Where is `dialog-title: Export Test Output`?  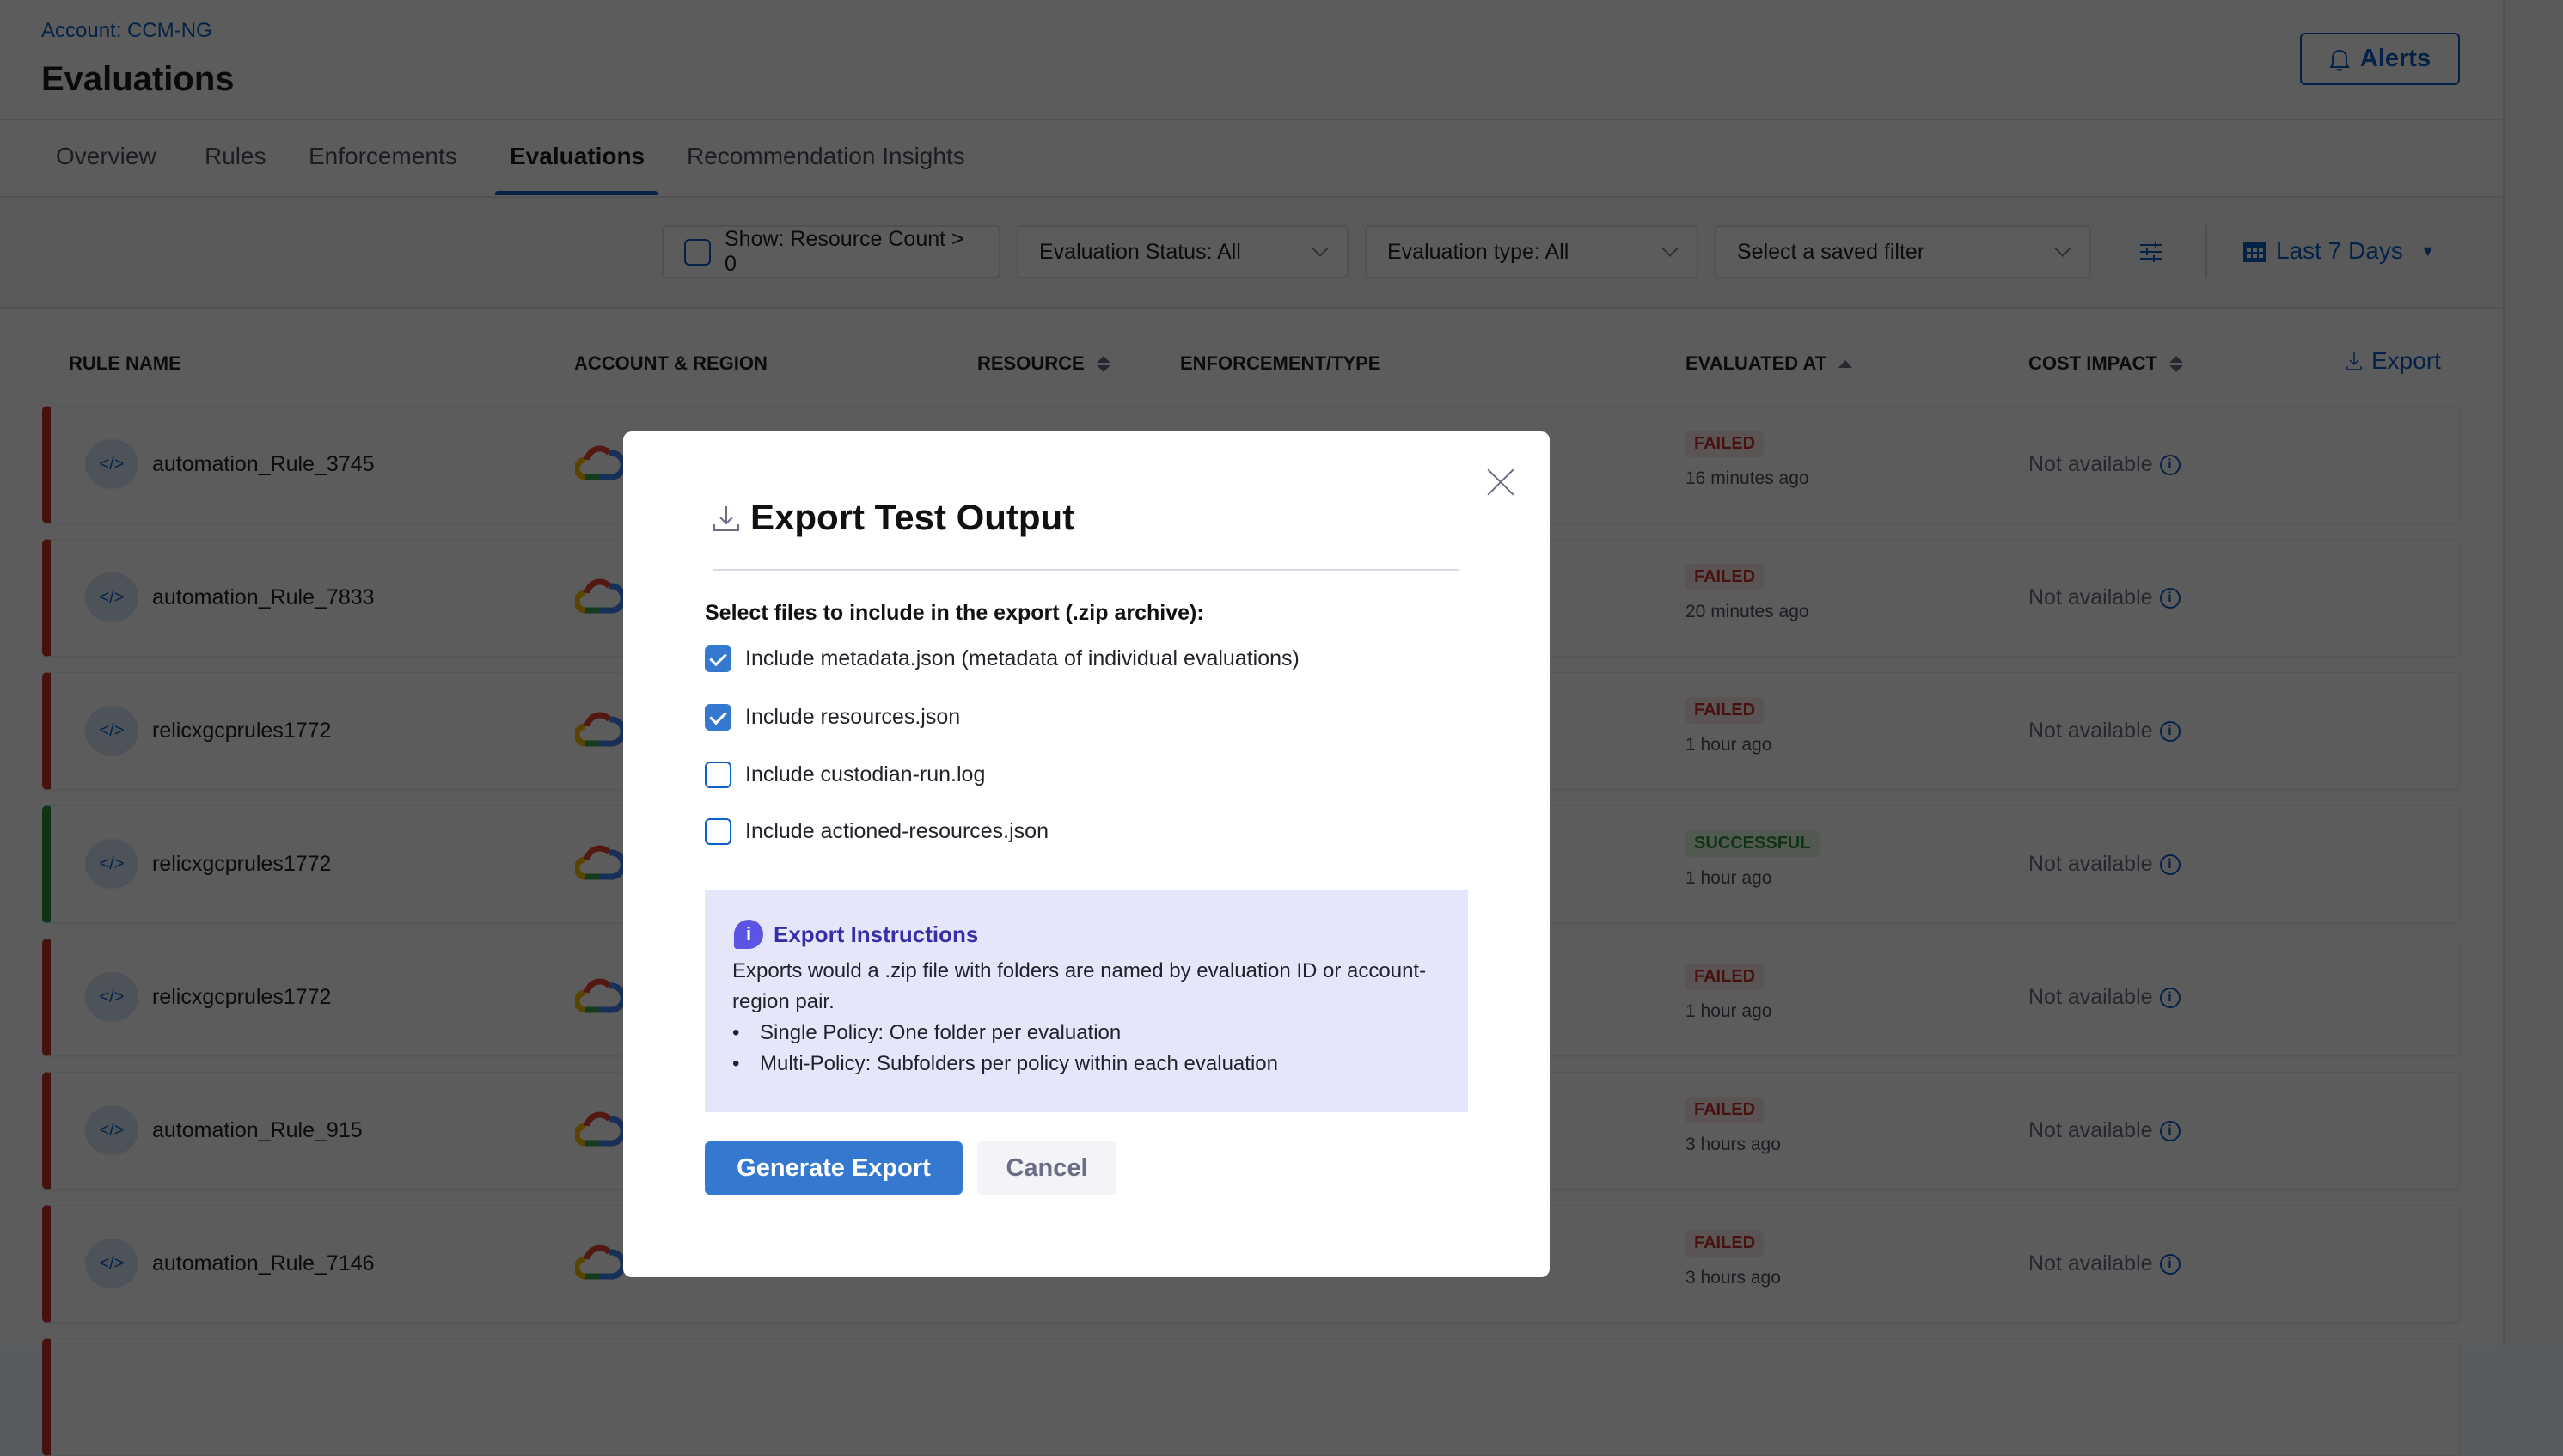 dialog-title: Export Test Output is located at coordinates (912, 517).